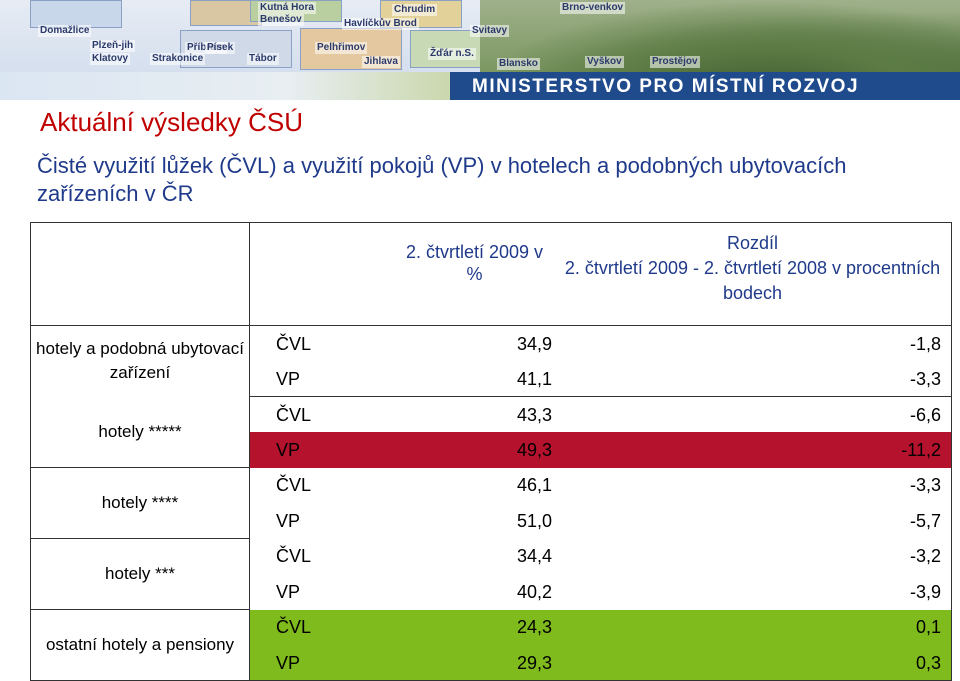 Image resolution: width=960 pixels, height=681 pixels. I want to click on map-city-label: Prostějov, so click(675, 62).